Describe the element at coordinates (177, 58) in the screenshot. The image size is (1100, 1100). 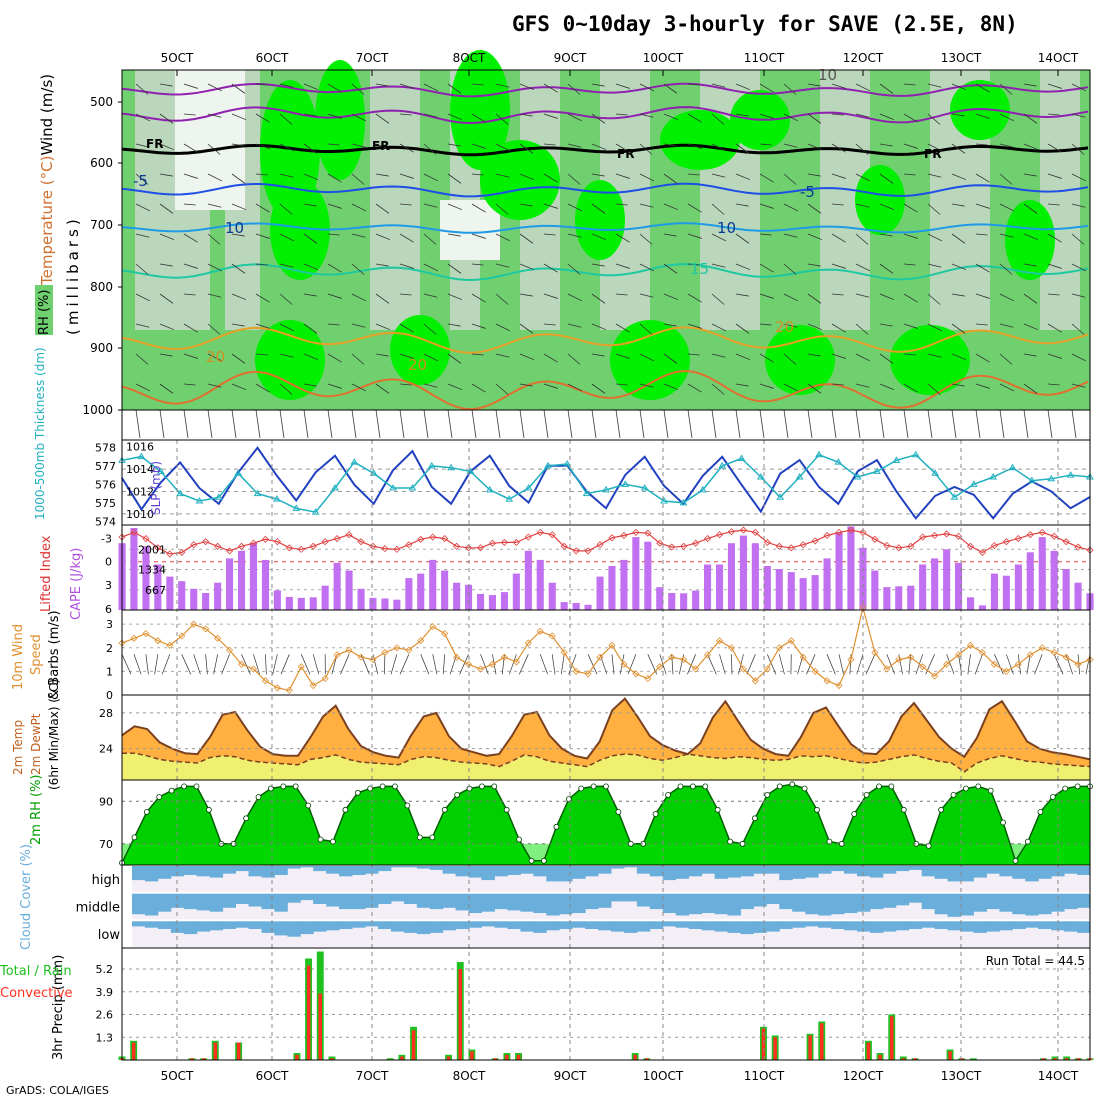
I see `top-date-label: 5OCT` at that location.